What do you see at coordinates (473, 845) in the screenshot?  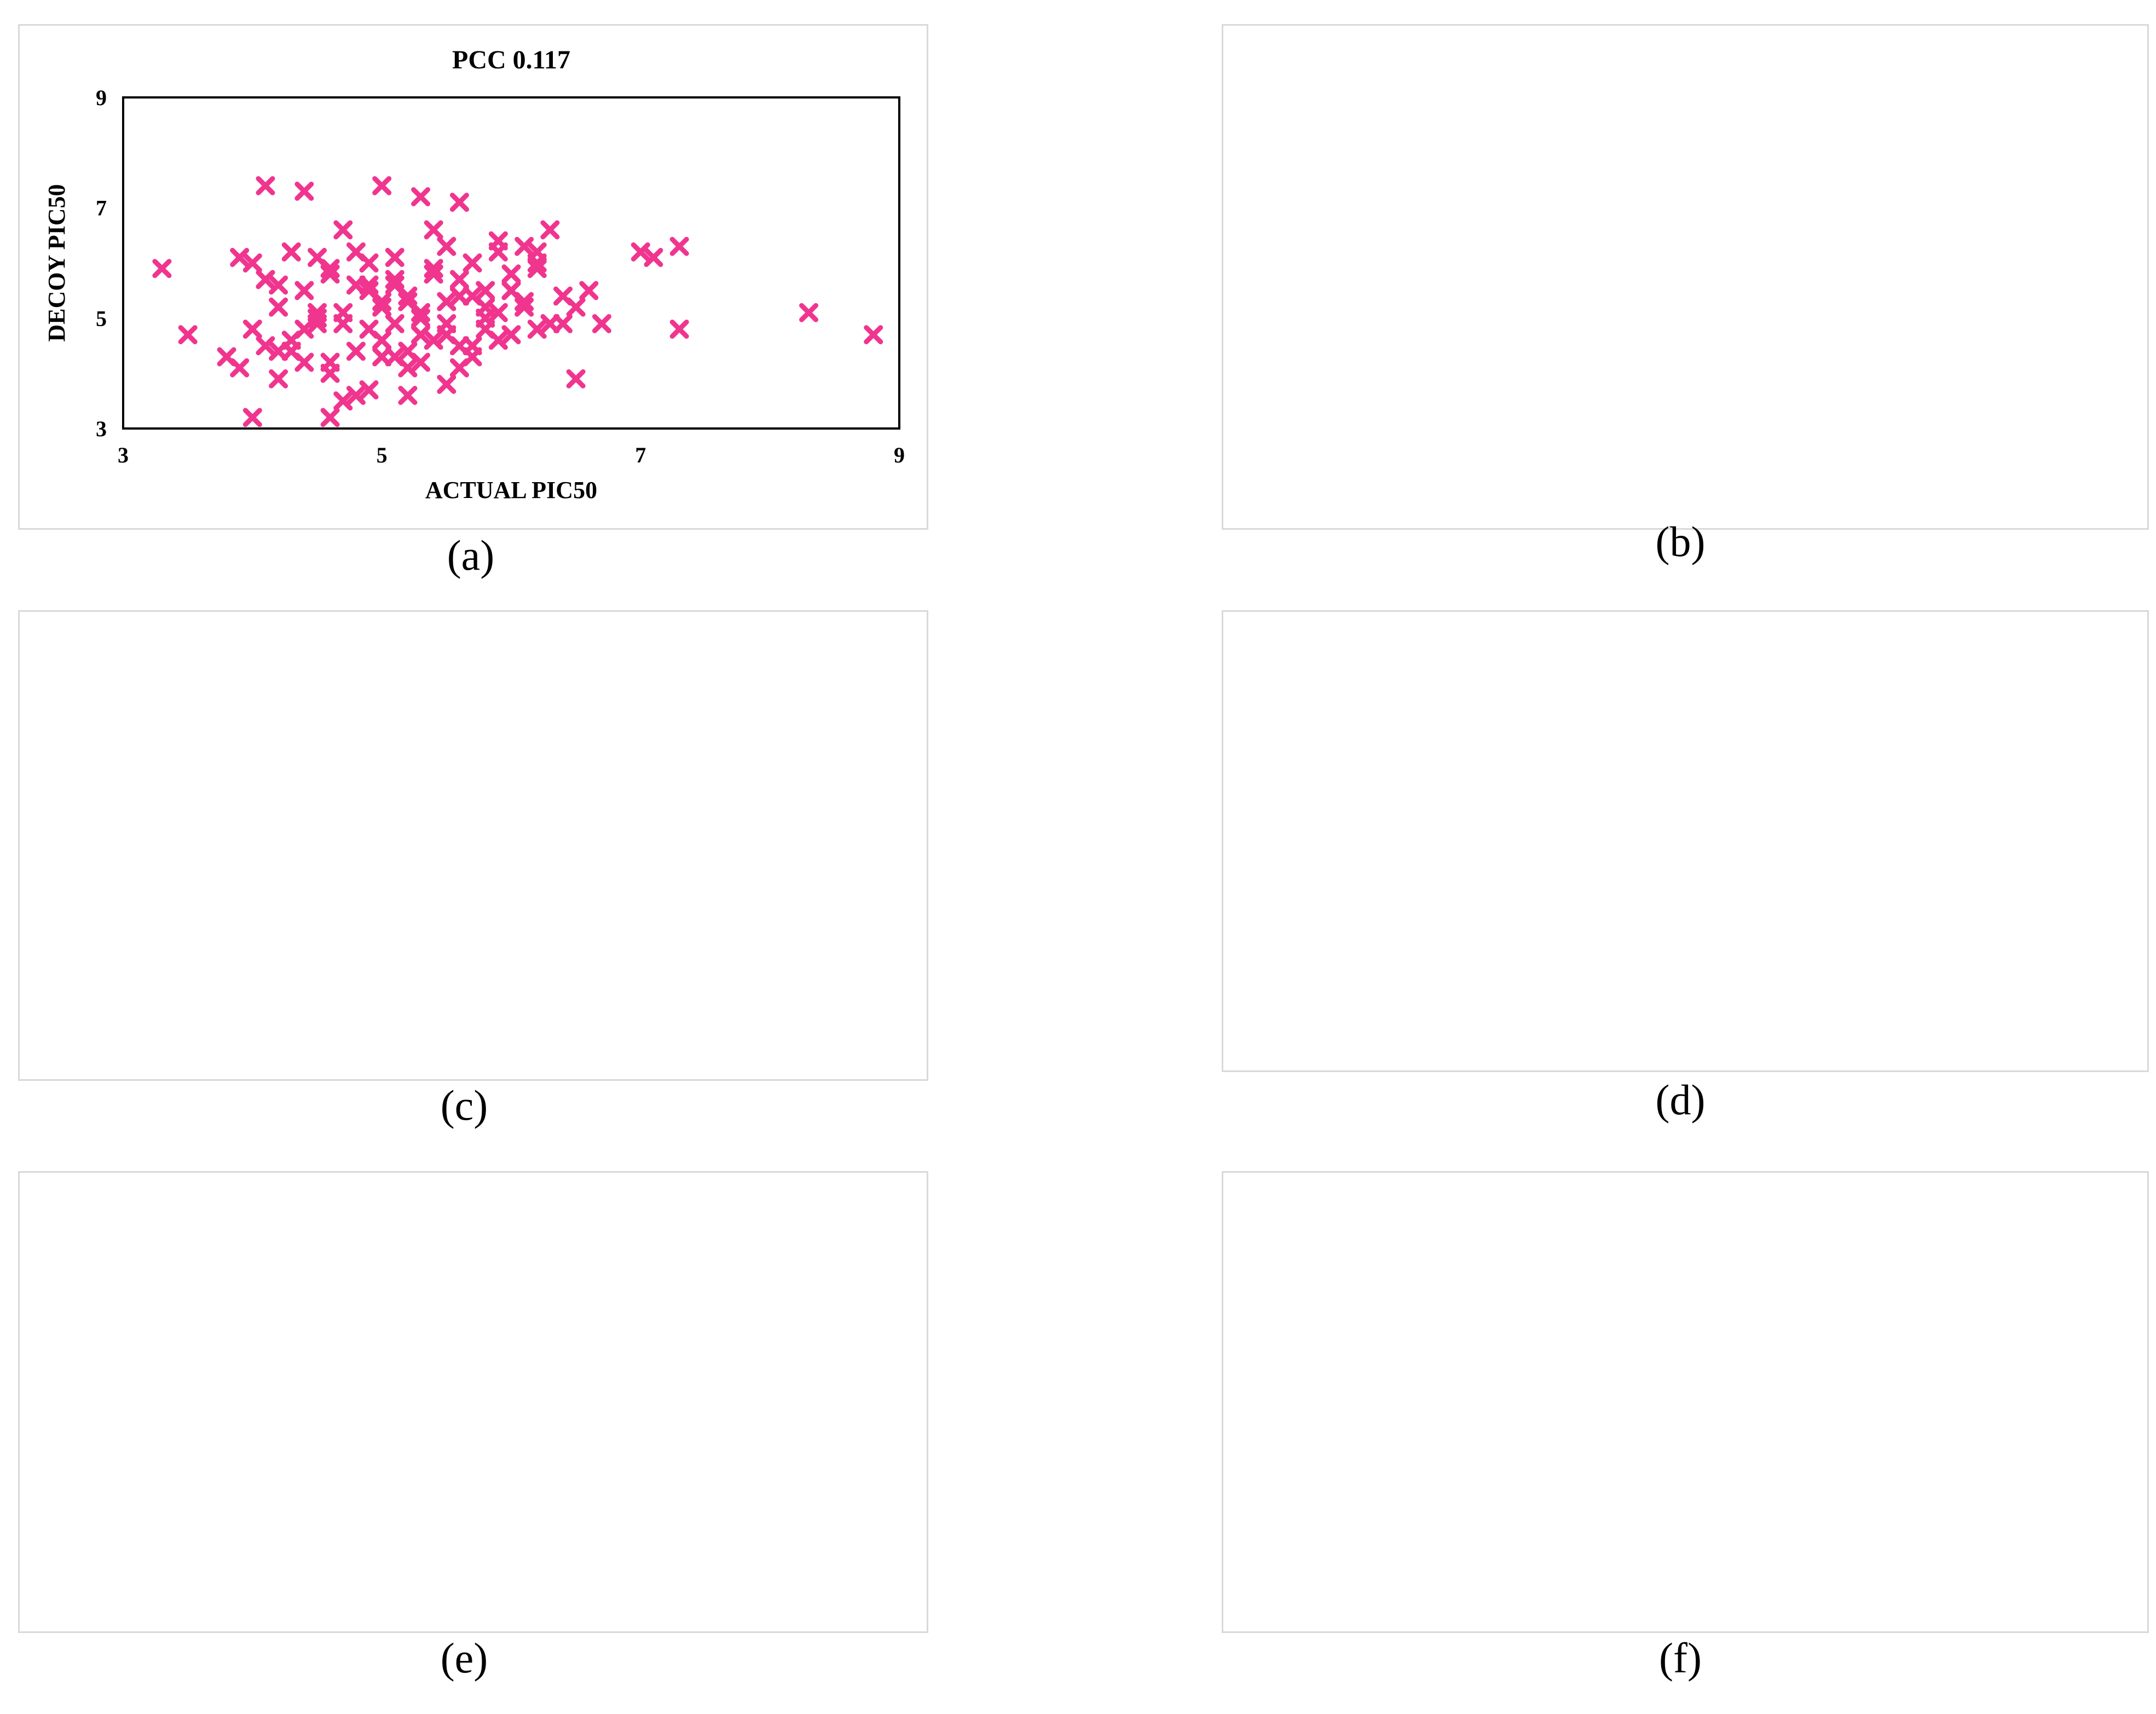 I see `chart-frame-c` at bounding box center [473, 845].